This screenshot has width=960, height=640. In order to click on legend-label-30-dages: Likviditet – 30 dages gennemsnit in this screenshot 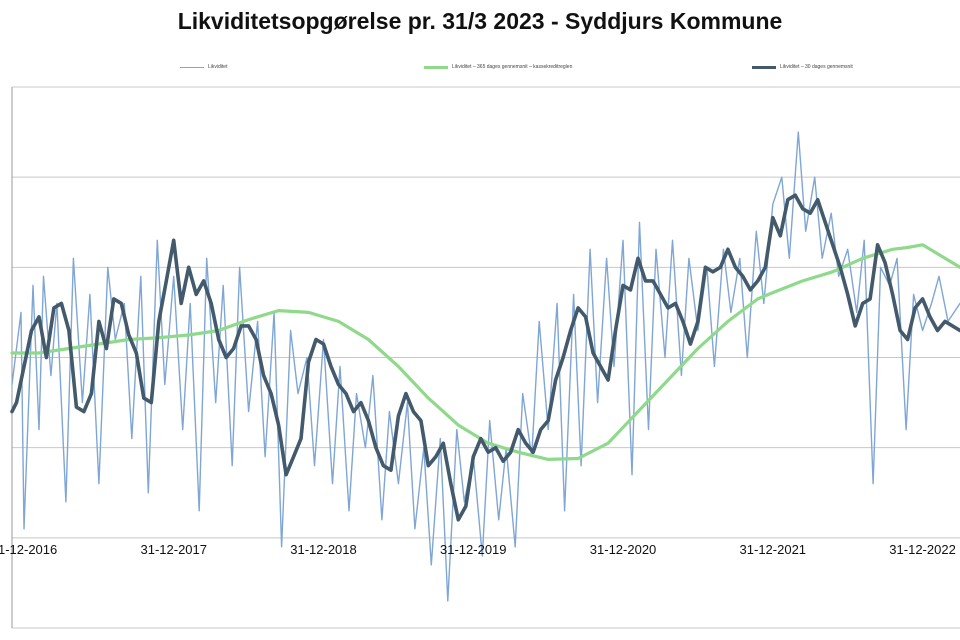, I will do `click(816, 67)`.